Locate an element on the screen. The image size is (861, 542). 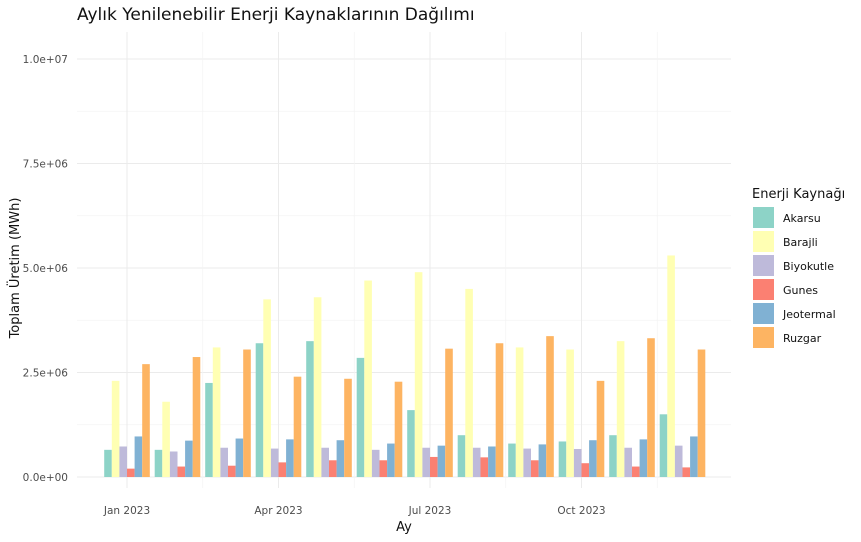
legend-key-barajli is located at coordinates (763, 241).